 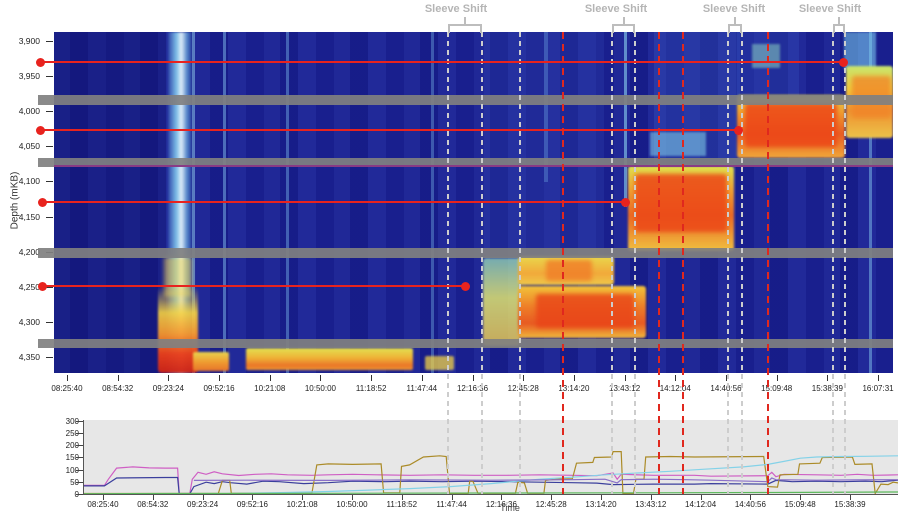 I want to click on cyan-curve, so click(x=491, y=475).